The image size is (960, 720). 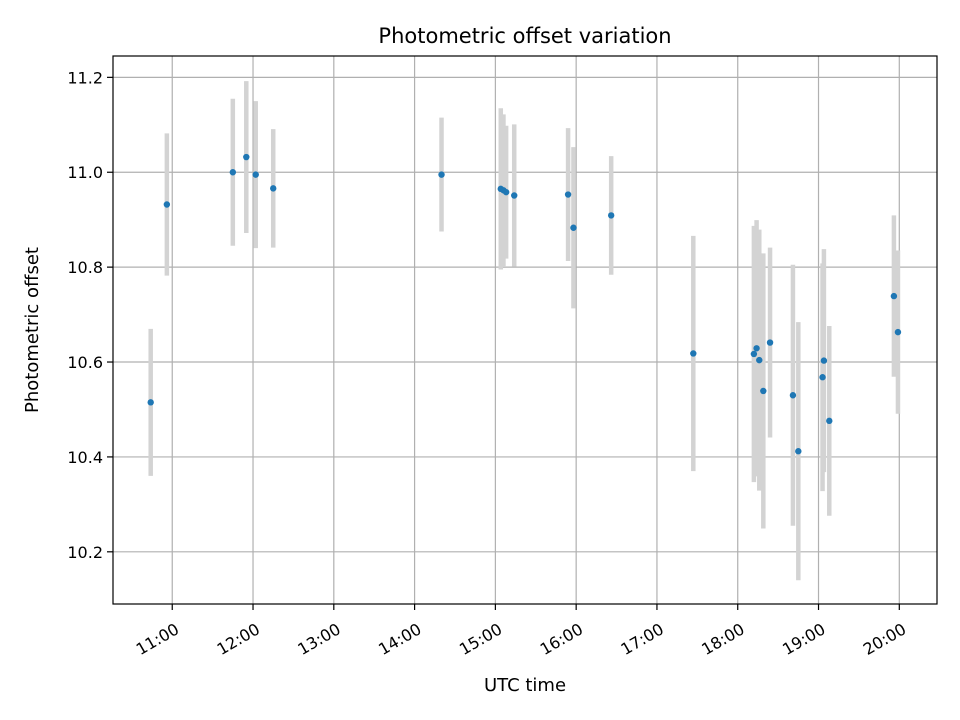 I want to click on x-axis-label: UTC time, so click(x=525, y=685).